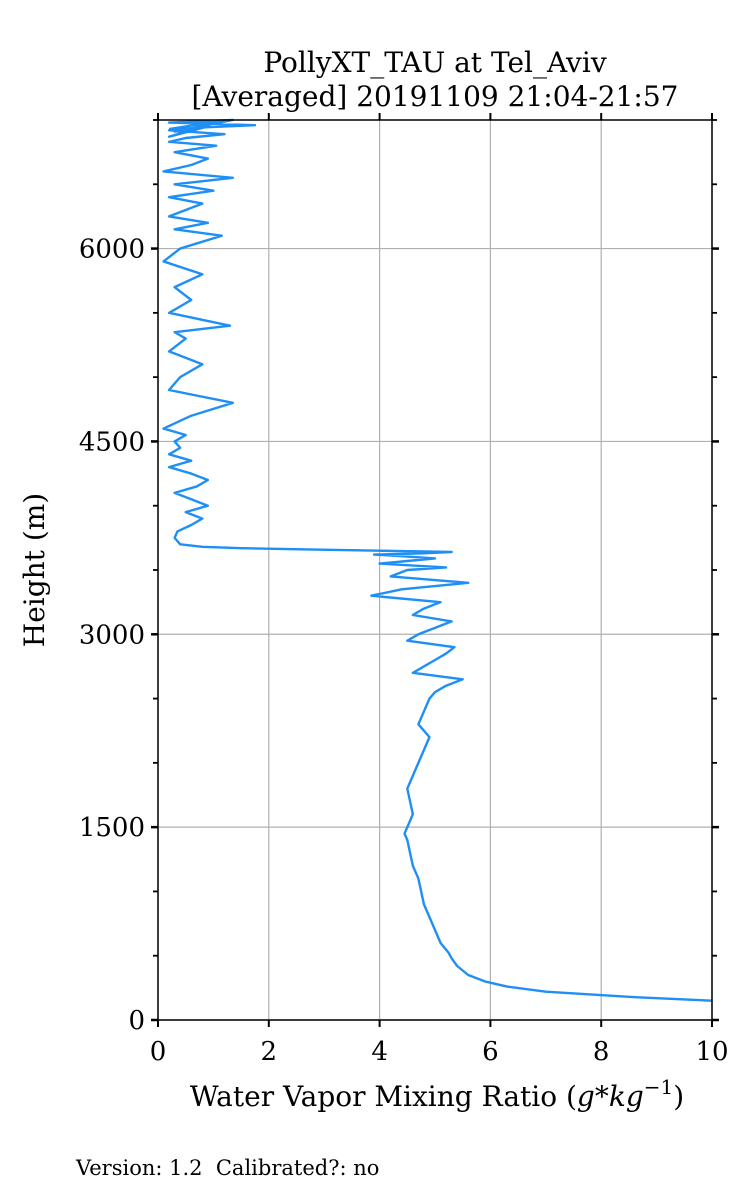  I want to click on x-axis-label-math: g*kg, so click(610, 1096).